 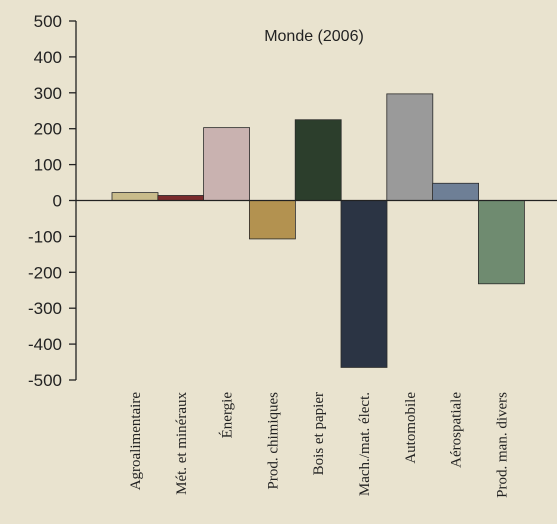 I want to click on x-tick-label: Agroalimentaire, so click(x=136, y=441).